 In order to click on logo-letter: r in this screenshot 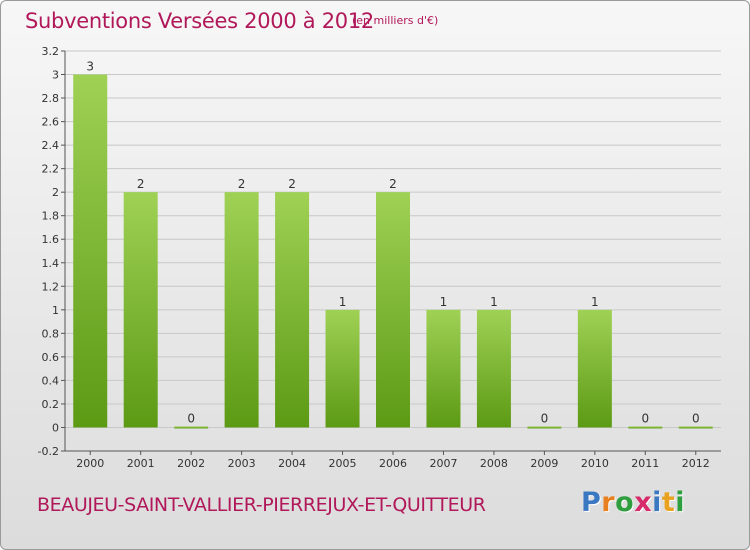, I will do `click(608, 502)`.